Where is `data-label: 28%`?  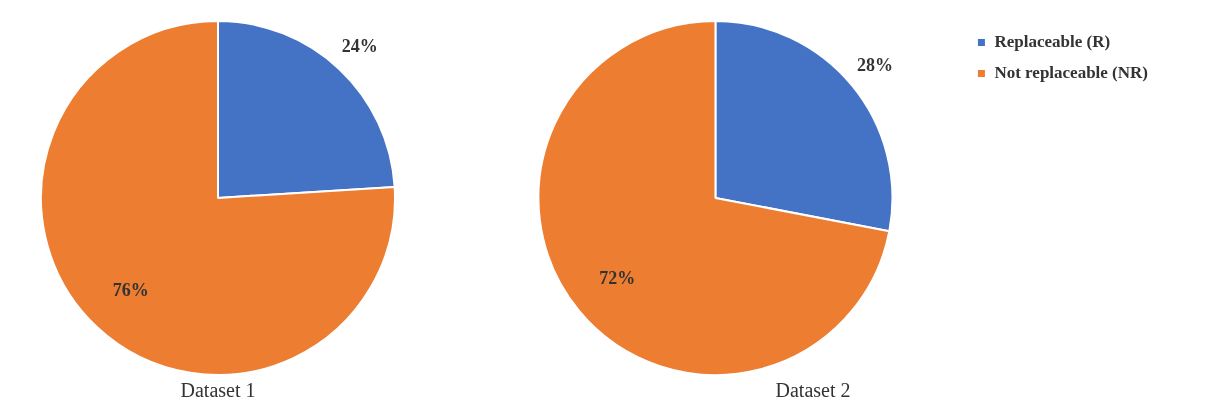
data-label: 28% is located at coordinates (875, 64).